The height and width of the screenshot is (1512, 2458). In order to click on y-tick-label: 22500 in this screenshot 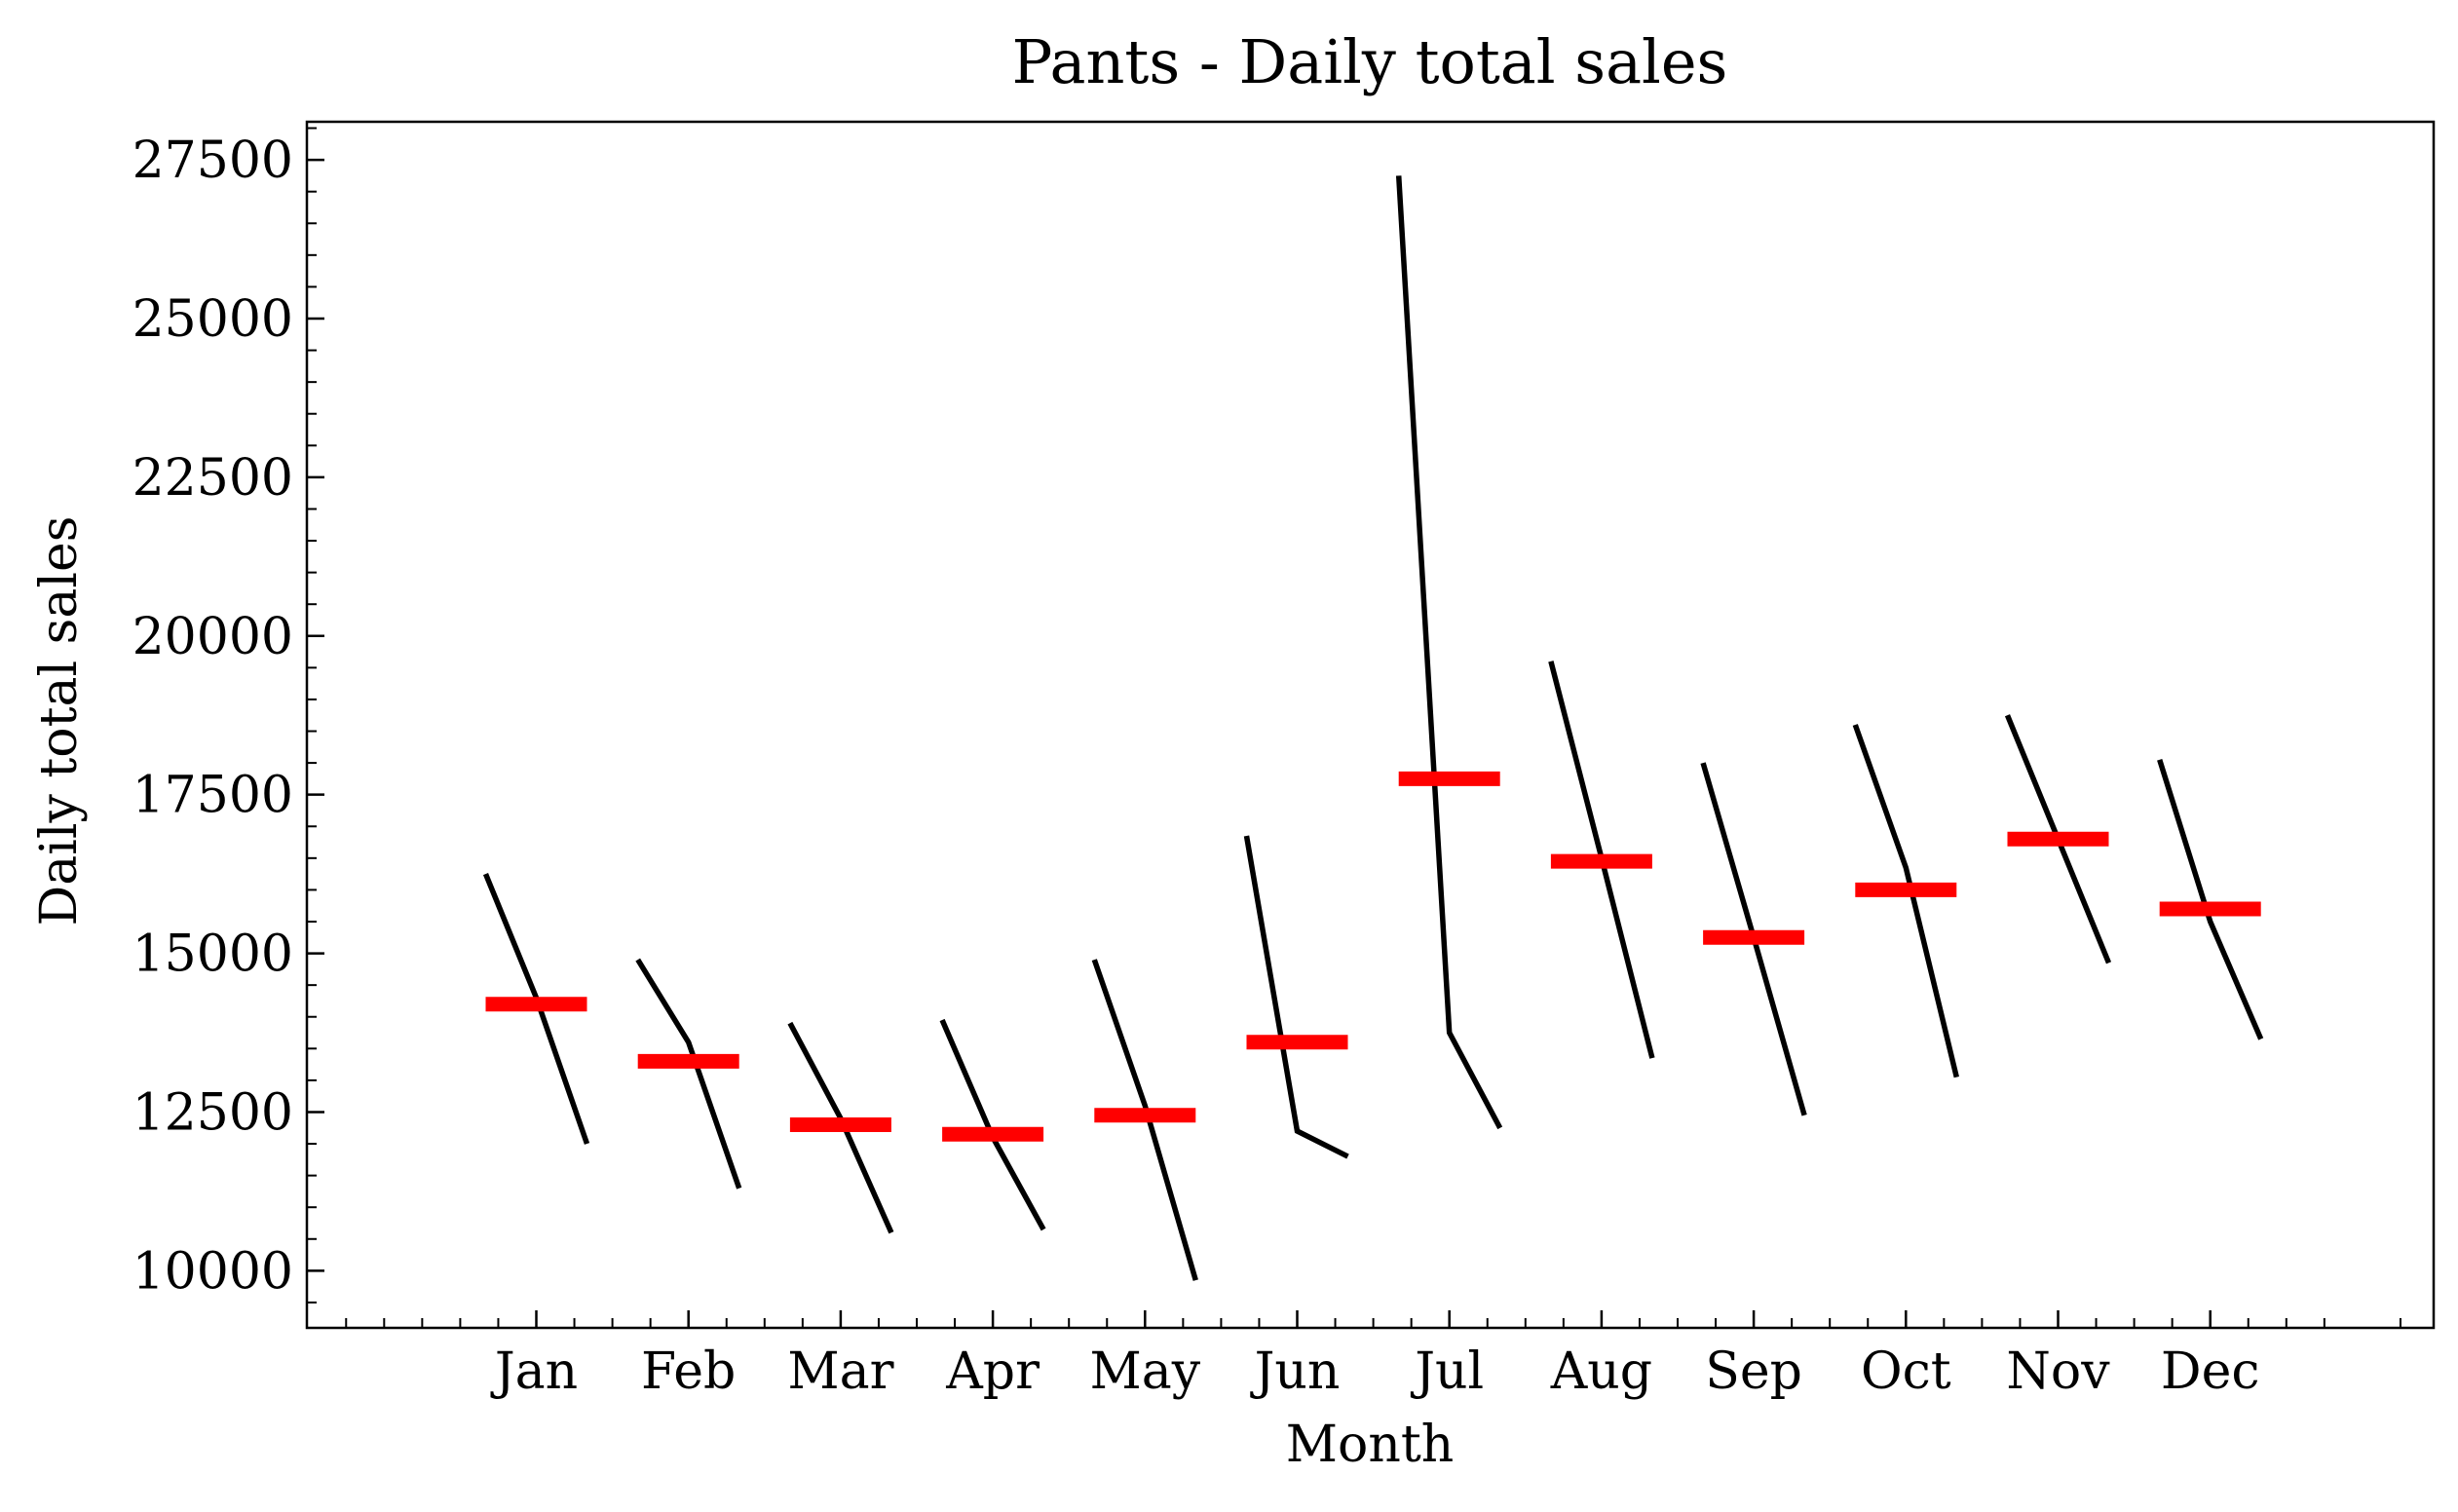, I will do `click(212, 478)`.